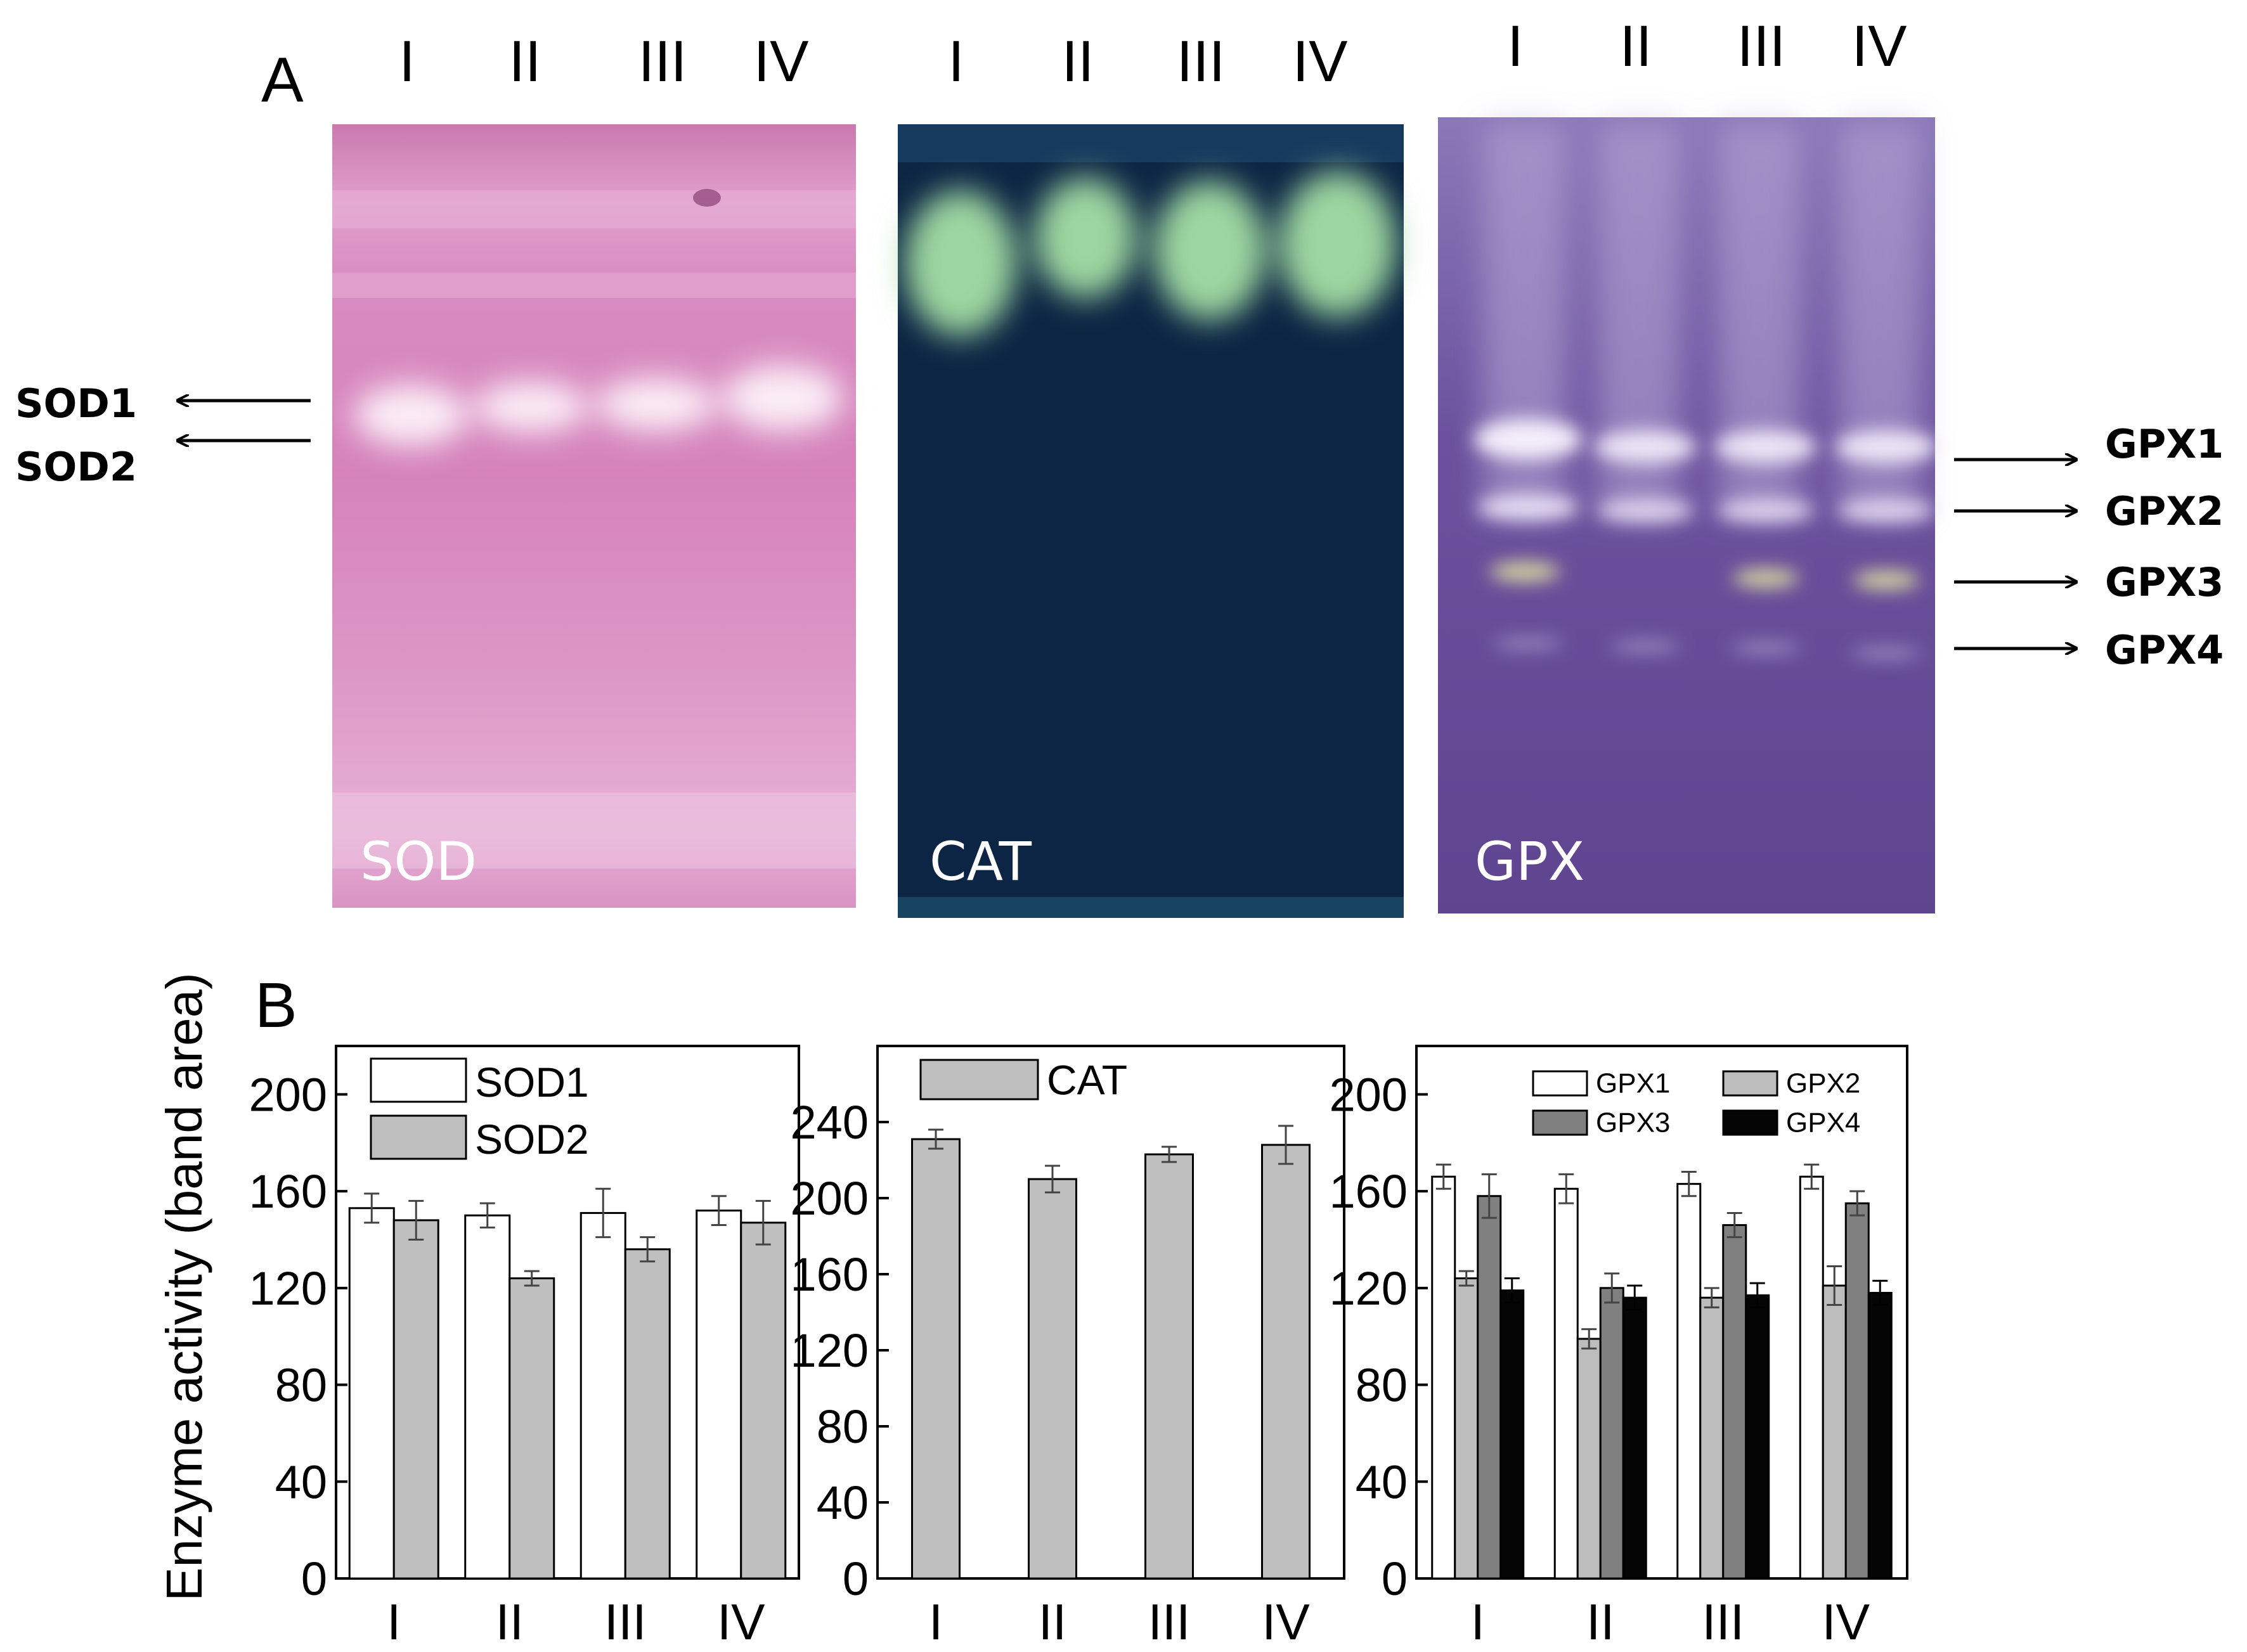  Describe the element at coordinates (662, 61) in the screenshot. I see `sod-lane-label: III` at that location.